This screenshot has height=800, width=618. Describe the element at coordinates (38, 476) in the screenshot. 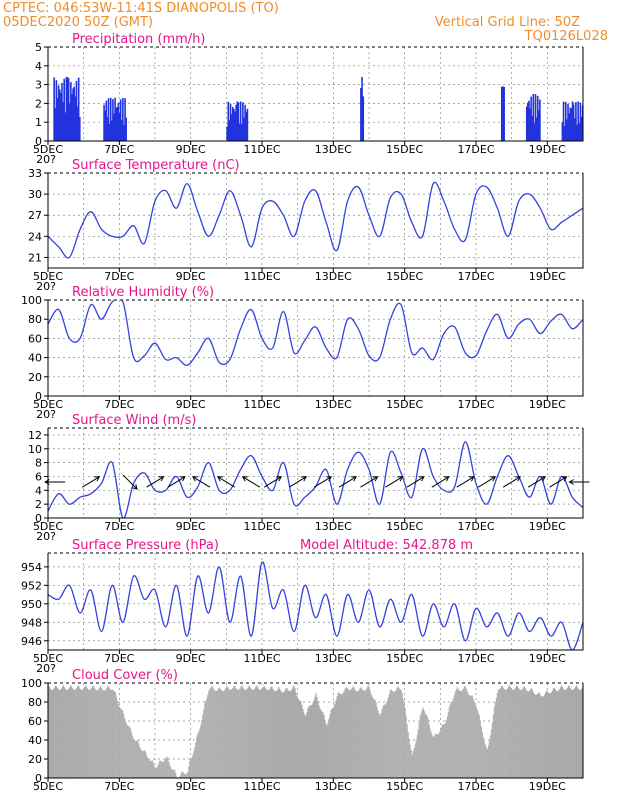

I see `wind-ytick-label: 6` at that location.